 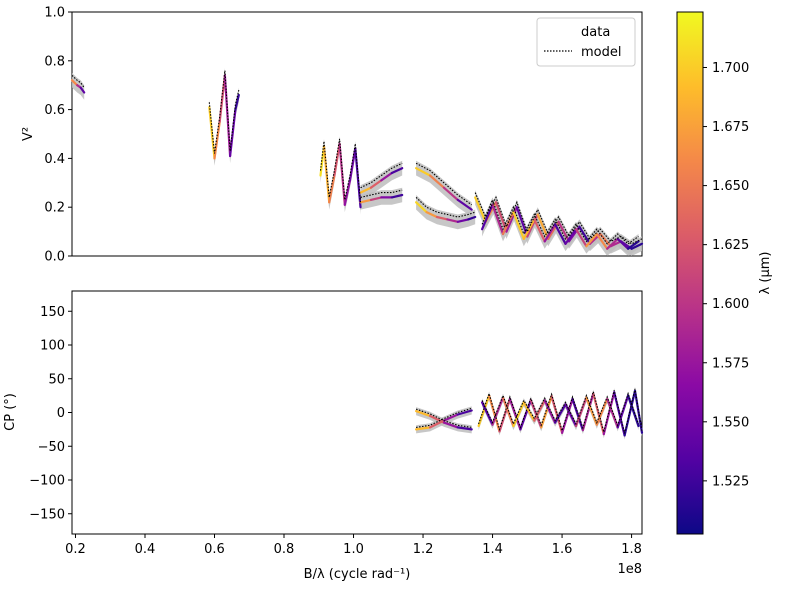 What do you see at coordinates (51, 447) in the screenshot?
I see `cp-y-tick-label: −50` at bounding box center [51, 447].